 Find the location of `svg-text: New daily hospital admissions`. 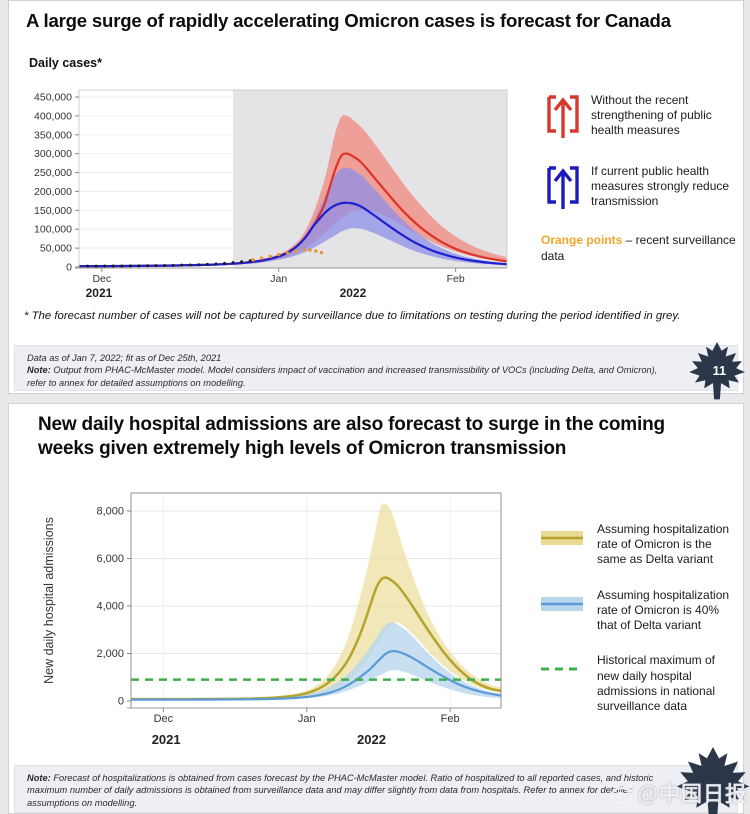

svg-text: New daily hospital admissions is located at coordinates (49, 600).